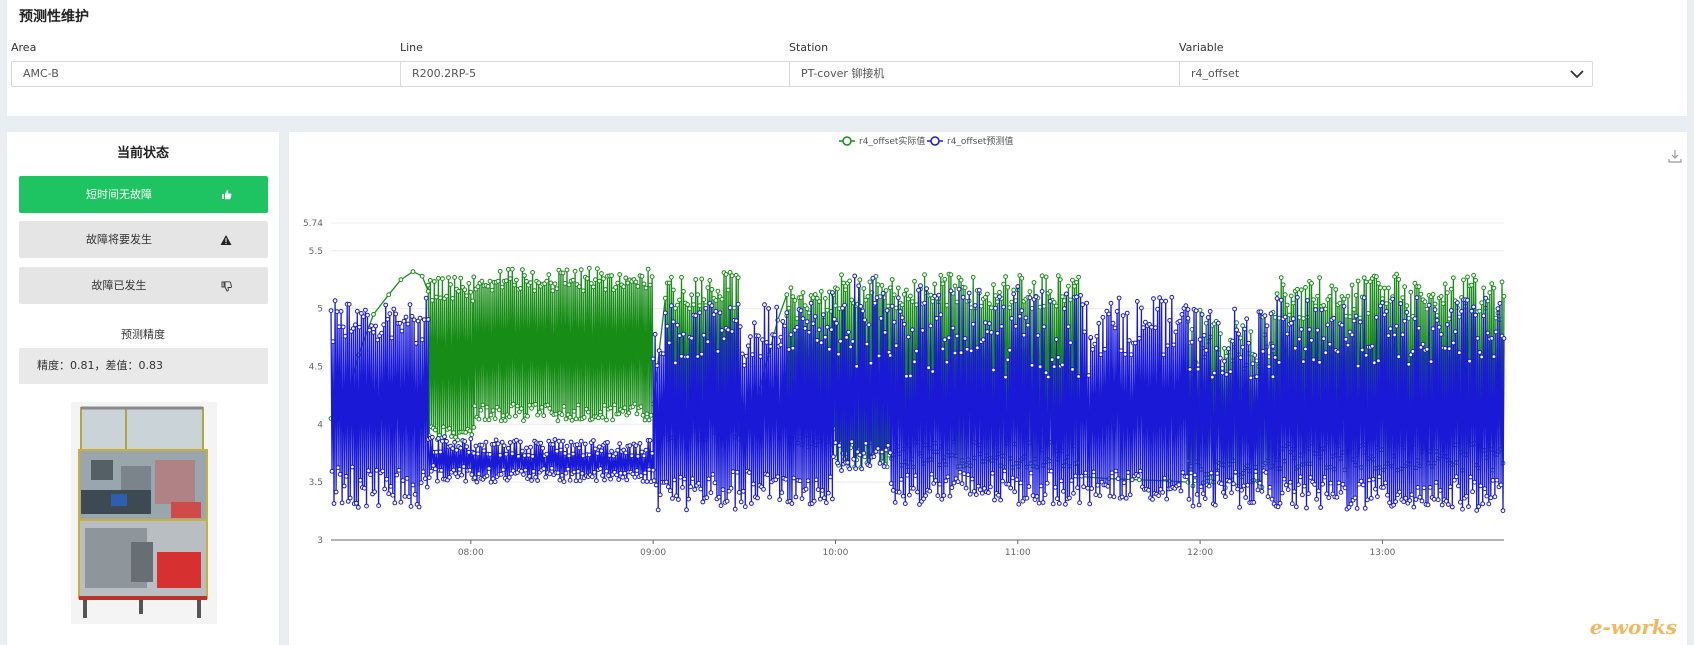  What do you see at coordinates (1675, 156) in the screenshot?
I see `download-icon` at bounding box center [1675, 156].